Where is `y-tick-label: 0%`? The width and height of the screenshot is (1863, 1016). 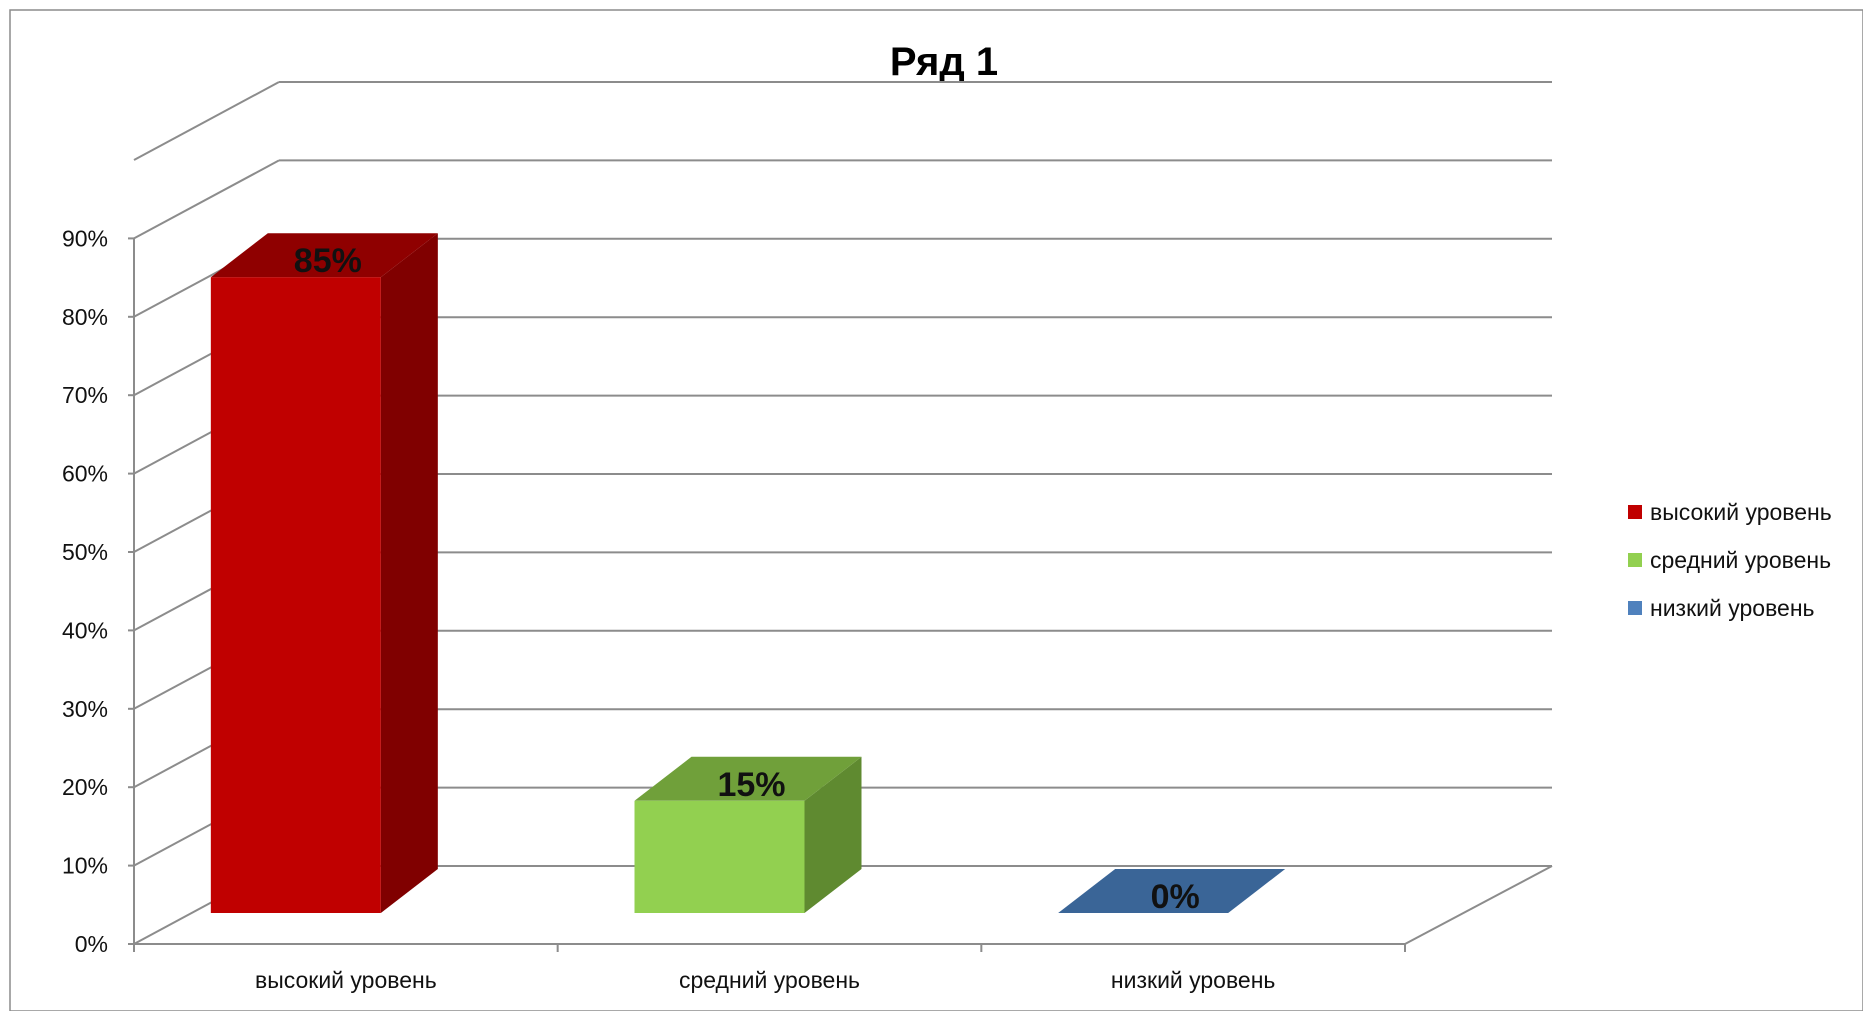
y-tick-label: 0% is located at coordinates (91, 944).